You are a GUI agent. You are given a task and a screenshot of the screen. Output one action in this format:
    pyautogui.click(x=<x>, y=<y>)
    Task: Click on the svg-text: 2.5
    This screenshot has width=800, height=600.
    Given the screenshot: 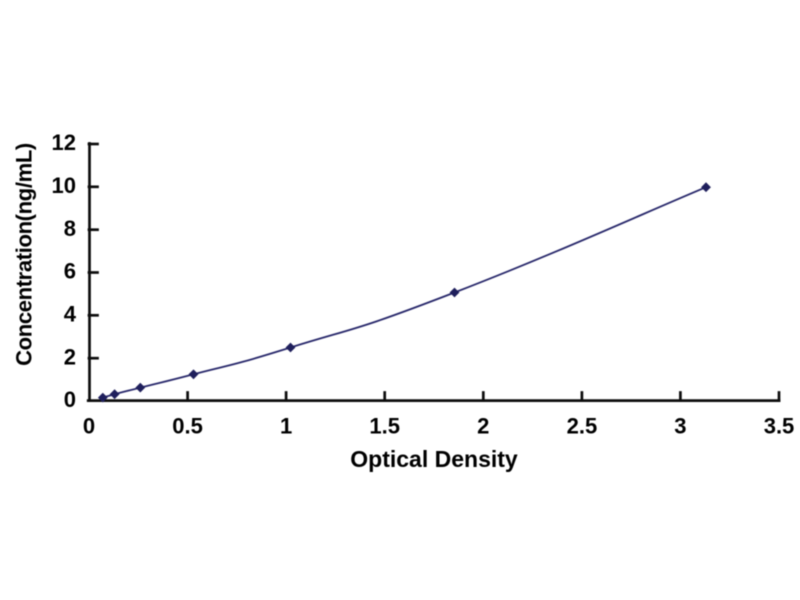 What is the action you would take?
    pyautogui.click(x=582, y=426)
    